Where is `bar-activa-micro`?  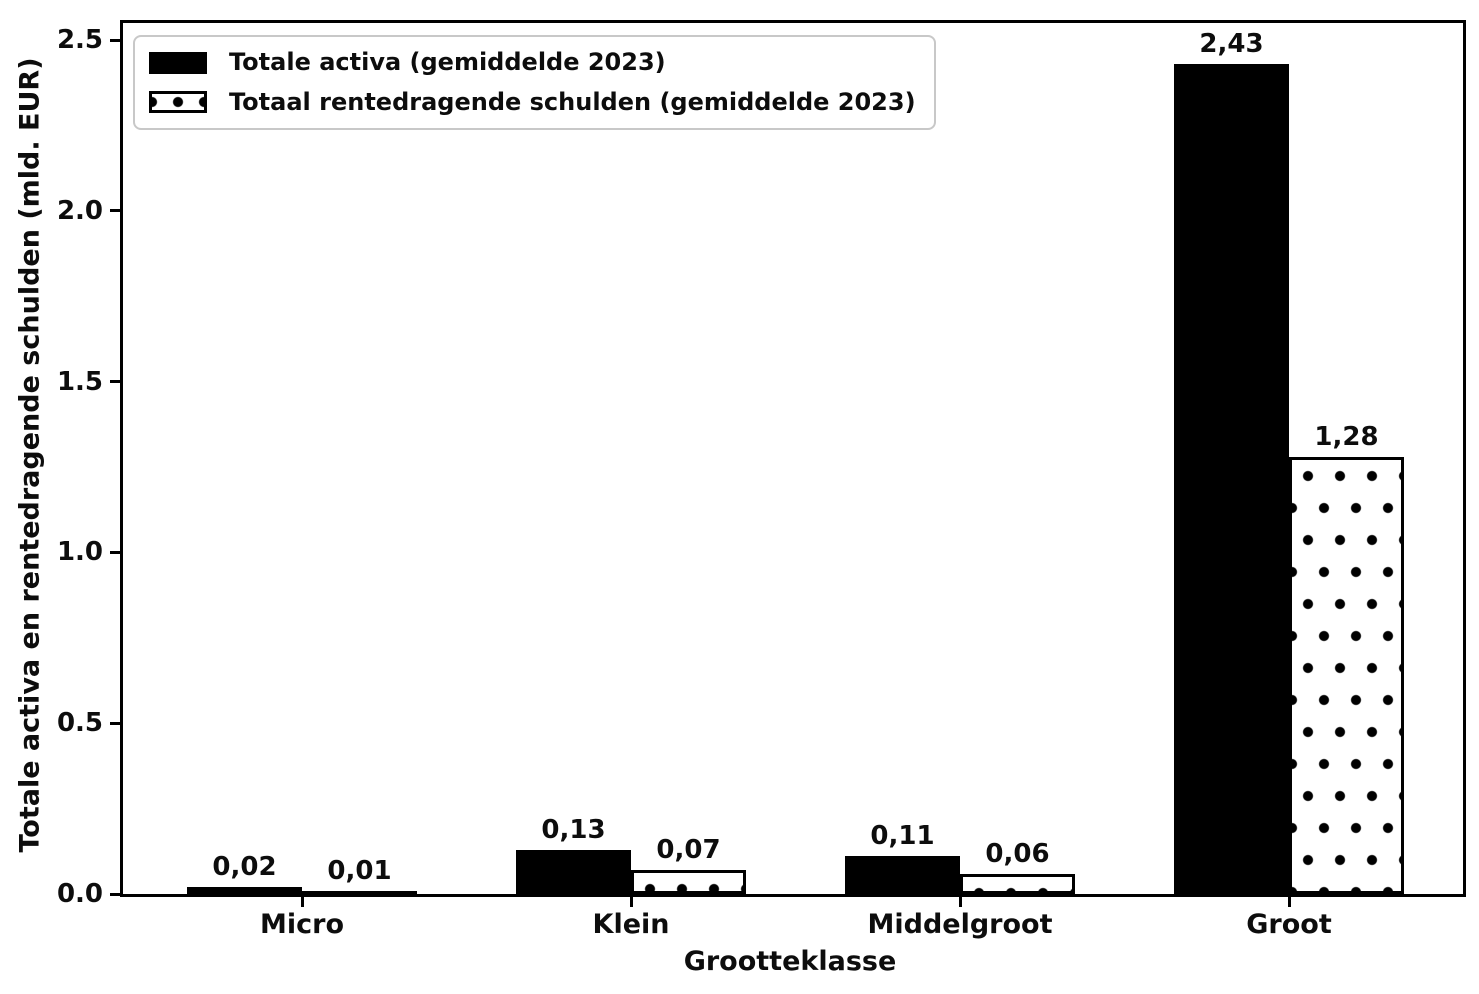
bar-activa-micro is located at coordinates (244, 890).